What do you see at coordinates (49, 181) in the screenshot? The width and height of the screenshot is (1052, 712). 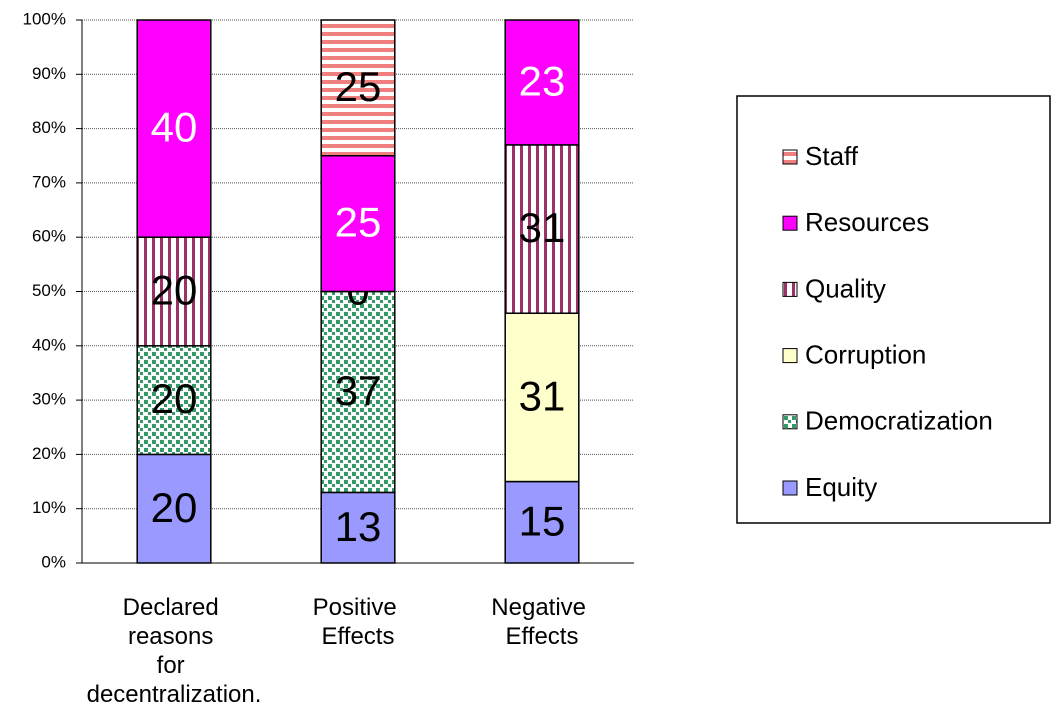 I see `y-tick-label: 70%` at bounding box center [49, 181].